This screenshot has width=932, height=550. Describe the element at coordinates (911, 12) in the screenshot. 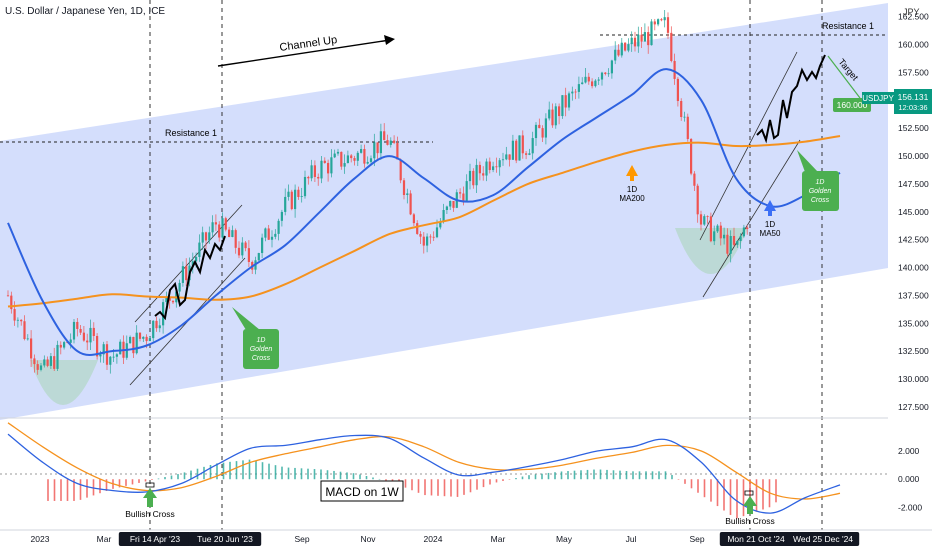

I see `currency-label: JPY` at that location.